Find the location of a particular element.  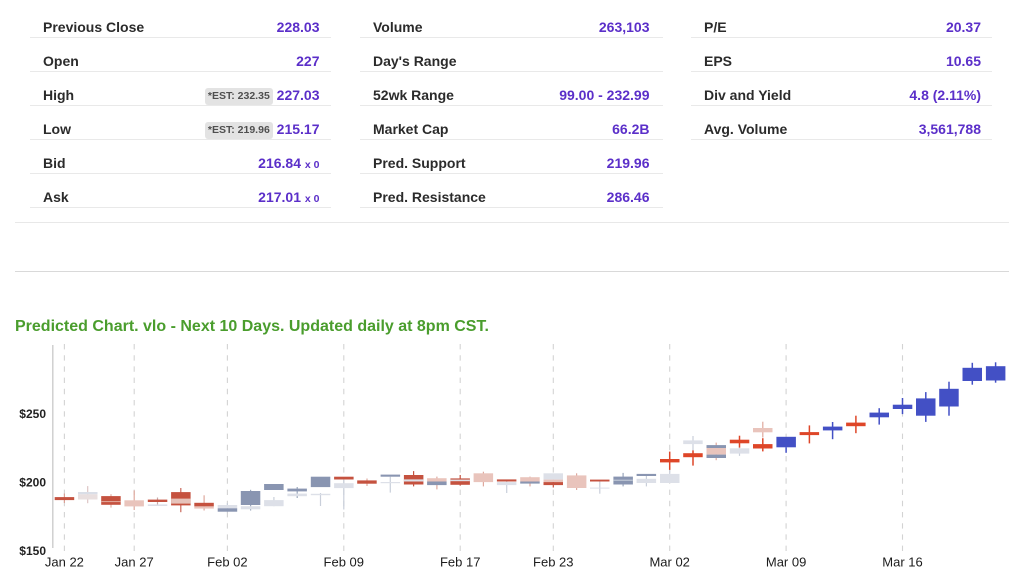

svg-text: Jan 22 is located at coordinates (64, 562).